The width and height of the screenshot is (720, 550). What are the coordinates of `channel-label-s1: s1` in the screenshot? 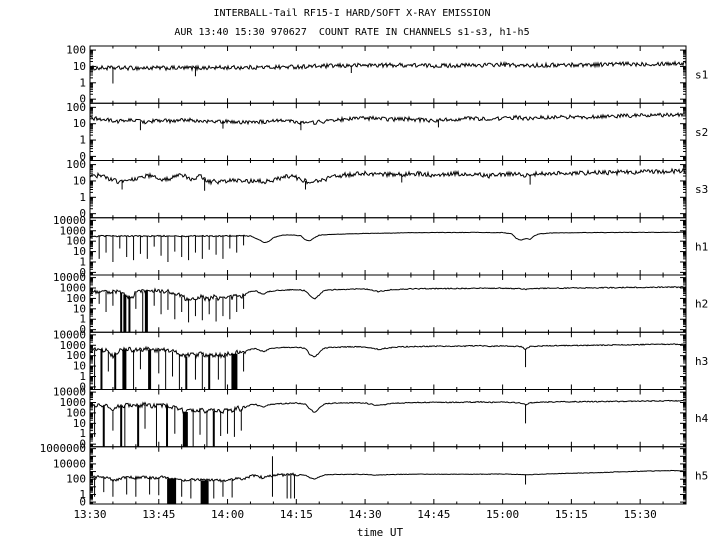 It's located at (701, 75).